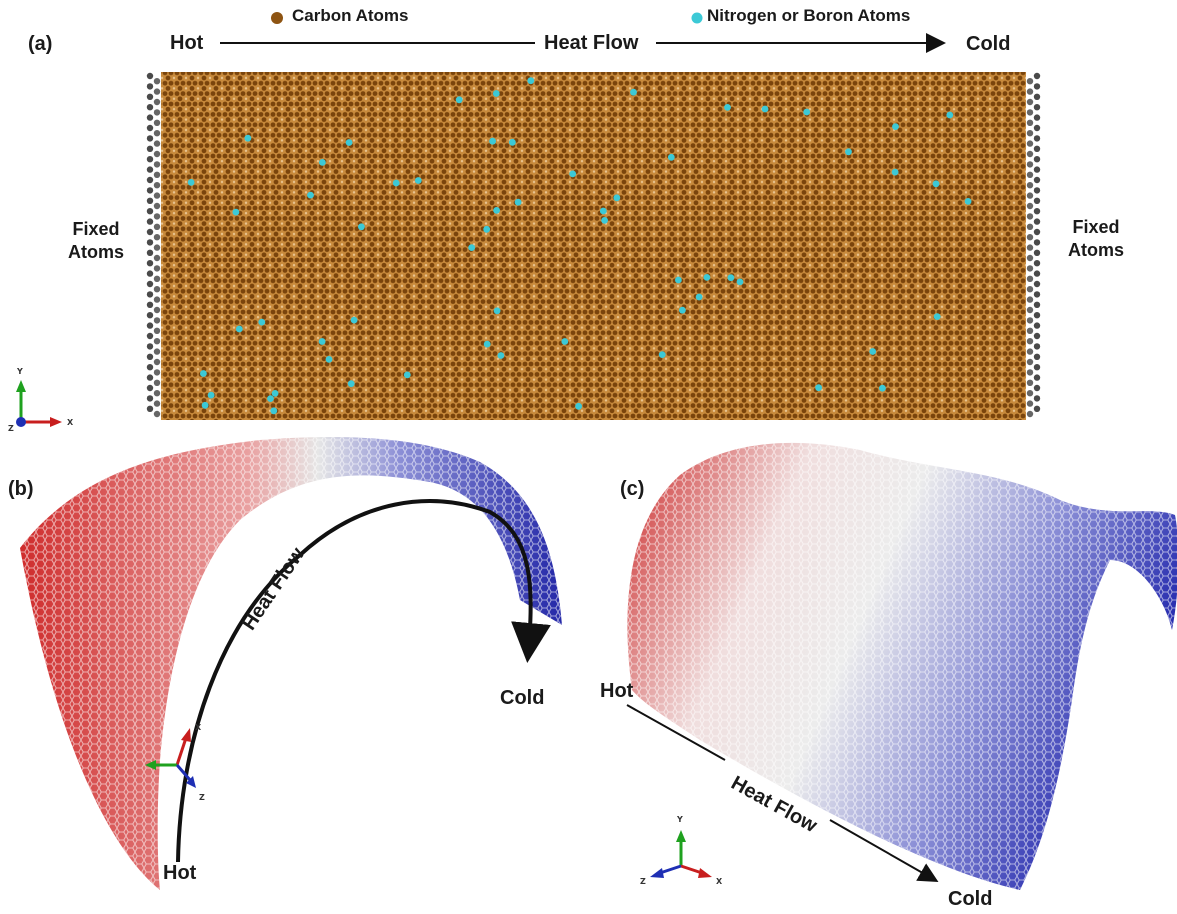  What do you see at coordinates (40, 44) in the screenshot?
I see `panel-label-a: (a)` at bounding box center [40, 44].